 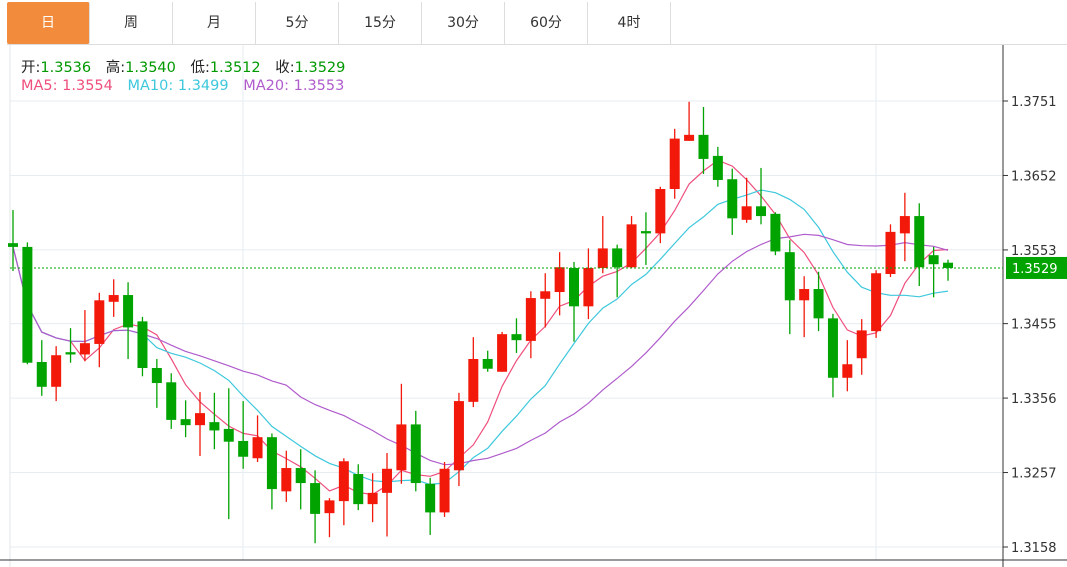 What do you see at coordinates (67, 86) in the screenshot?
I see `ma5-legend: MA5: 1.3554` at bounding box center [67, 86].